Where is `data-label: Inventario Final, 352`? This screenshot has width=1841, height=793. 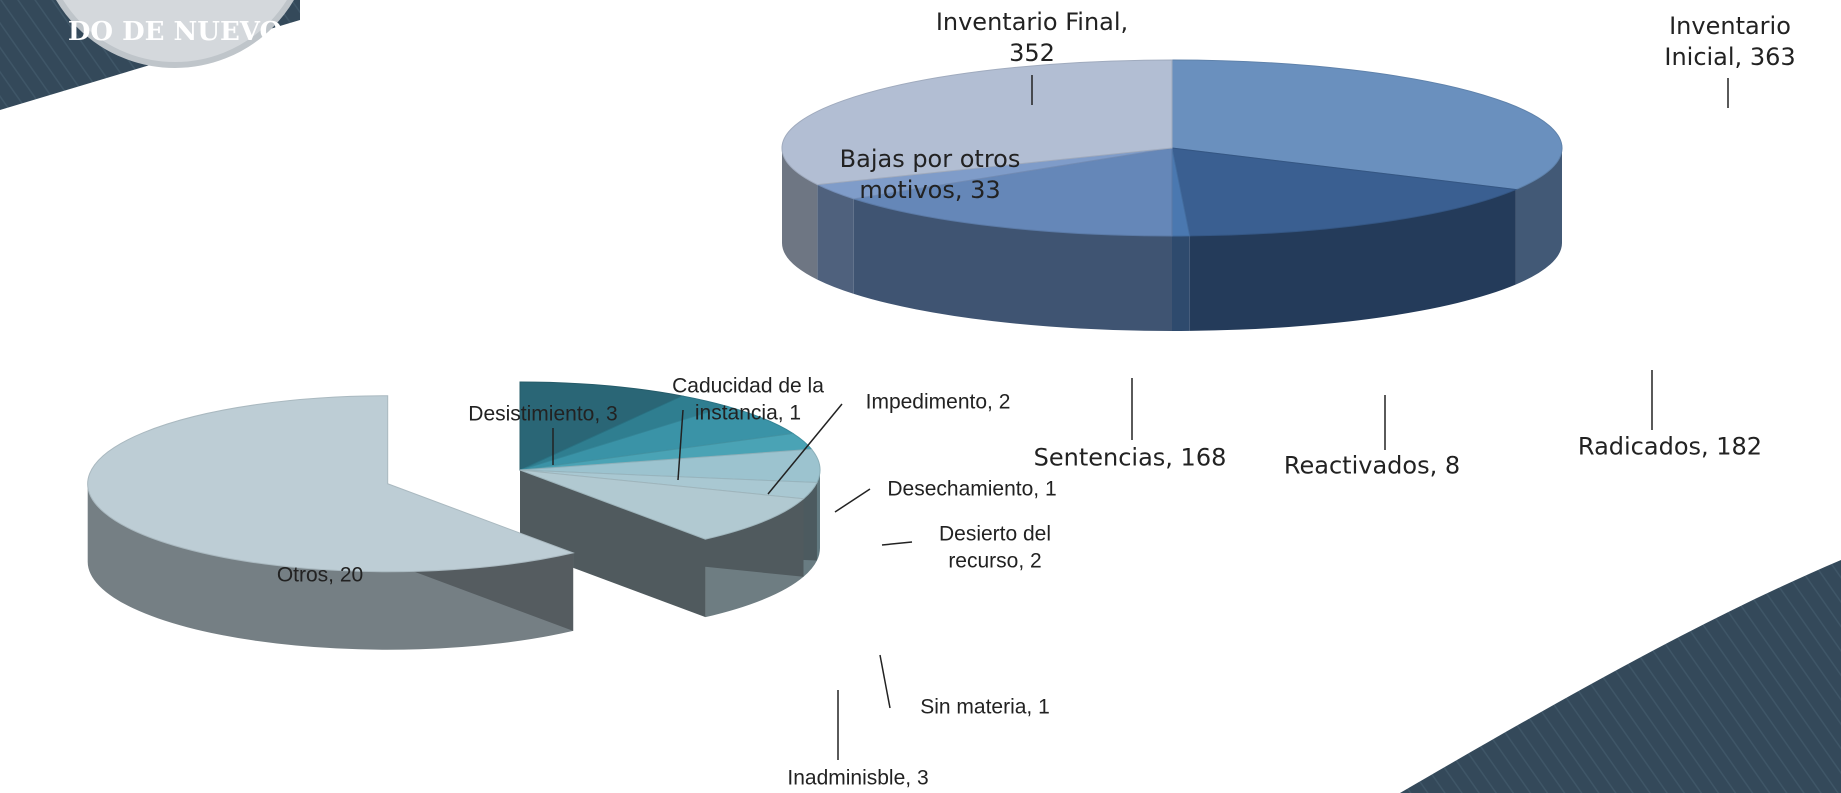 data-label: Inventario Final, 352 is located at coordinates (1032, 37).